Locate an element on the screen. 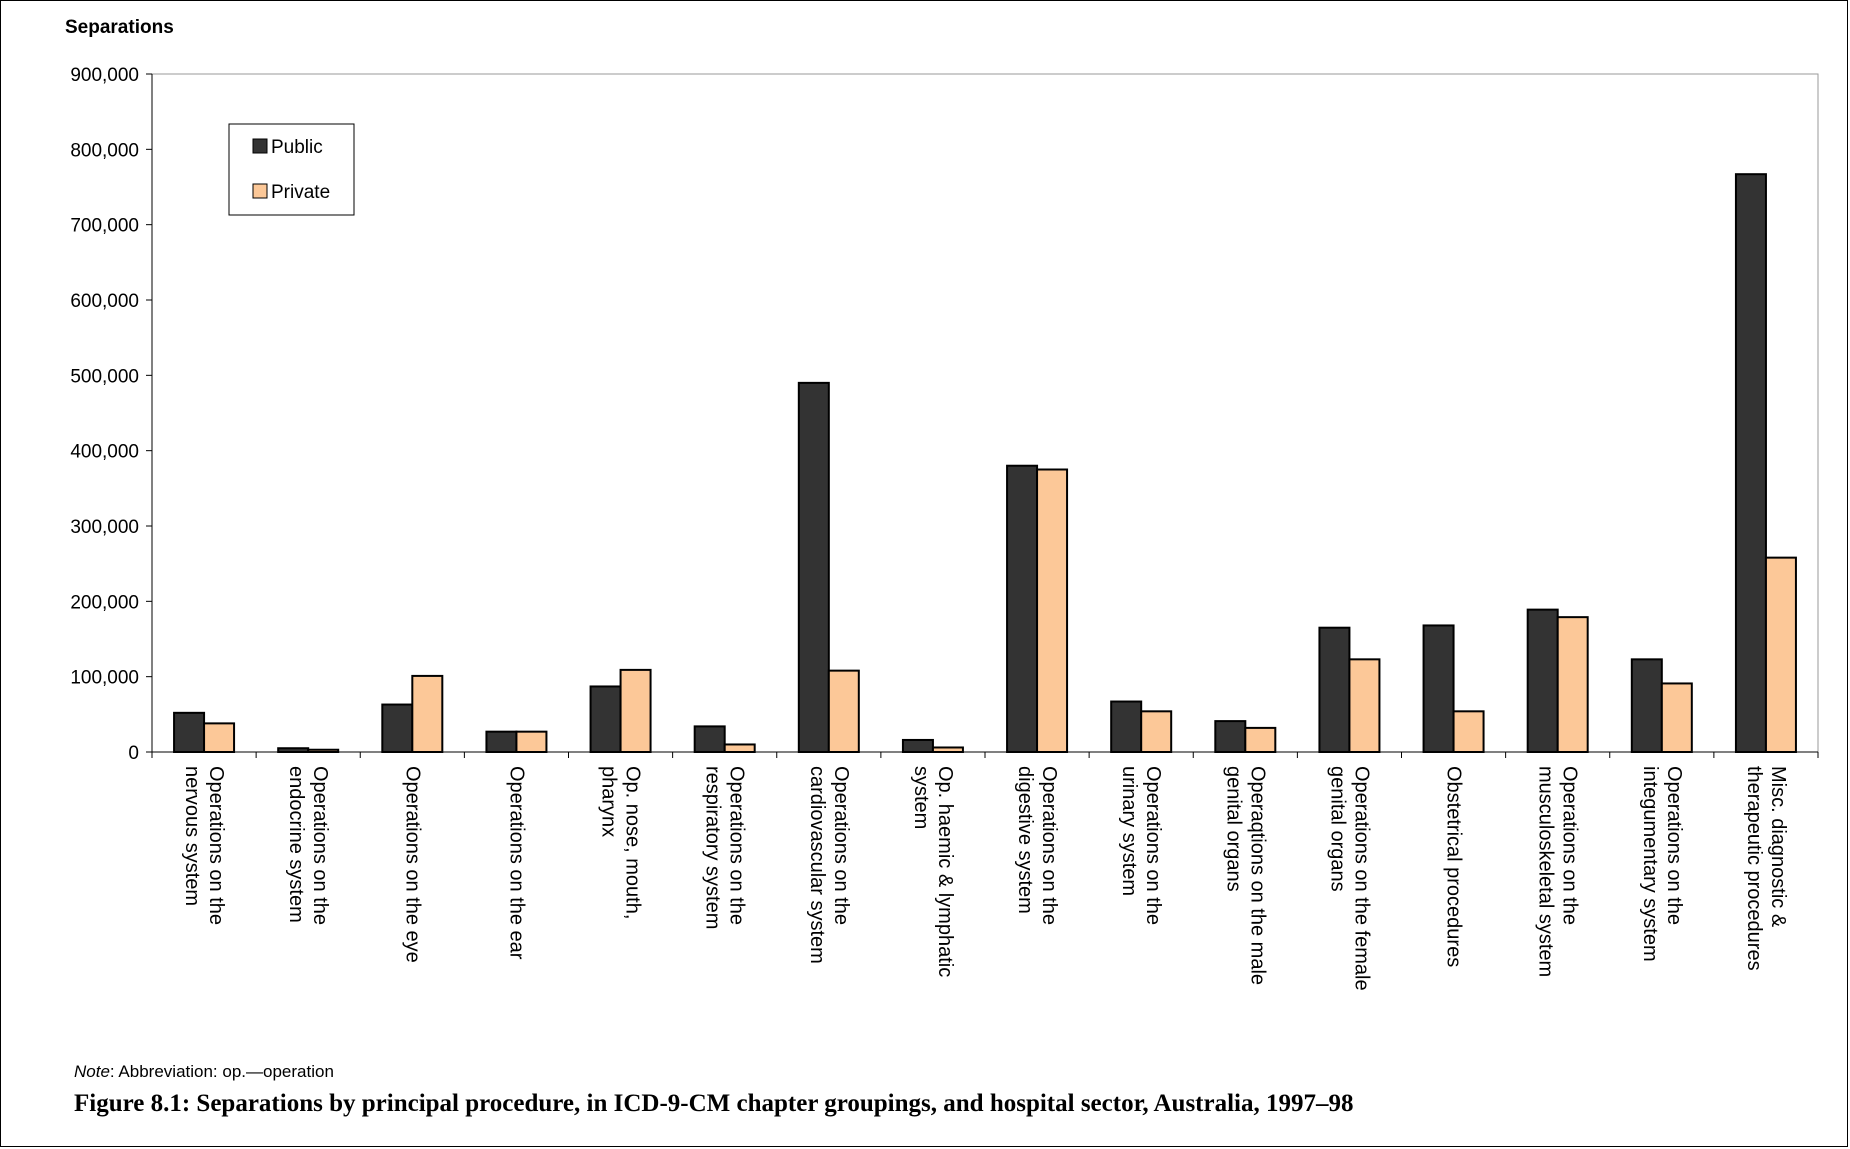 This screenshot has height=1149, width=1850. legend-label-private: Private is located at coordinates (300, 192).